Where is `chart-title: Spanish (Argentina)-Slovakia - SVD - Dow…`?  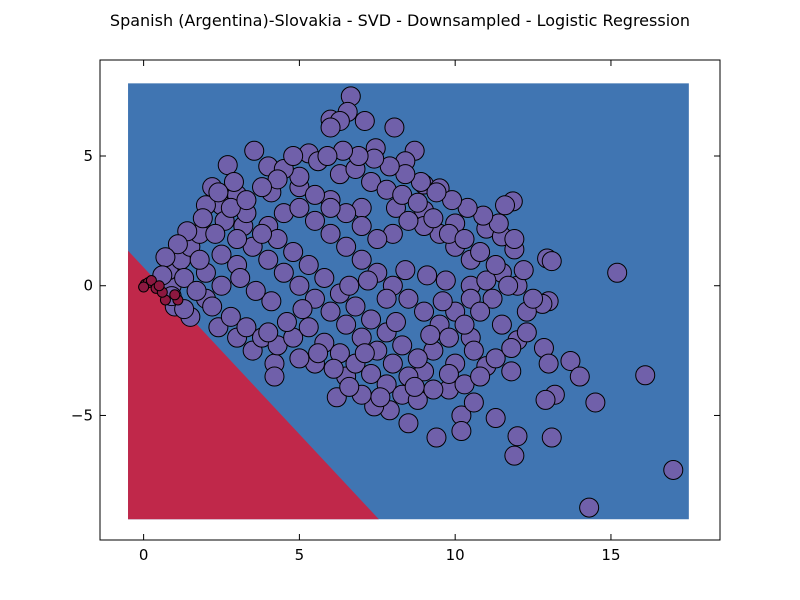
chart-title: Spanish (Argentina)-Slovakia - SVD - Dow… is located at coordinates (400, 20).